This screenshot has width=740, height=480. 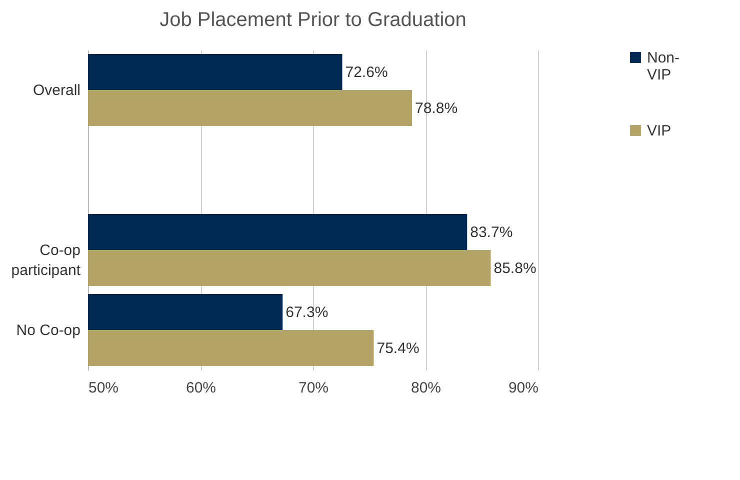 What do you see at coordinates (56, 90) in the screenshot?
I see `y-tick-label: Overall` at bounding box center [56, 90].